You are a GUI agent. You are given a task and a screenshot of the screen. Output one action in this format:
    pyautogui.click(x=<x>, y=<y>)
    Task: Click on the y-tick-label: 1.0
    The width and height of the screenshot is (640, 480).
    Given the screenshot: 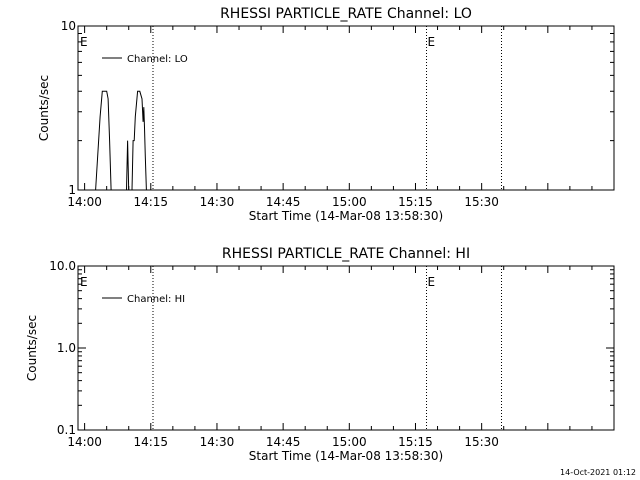 What is the action you would take?
    pyautogui.click(x=66, y=348)
    